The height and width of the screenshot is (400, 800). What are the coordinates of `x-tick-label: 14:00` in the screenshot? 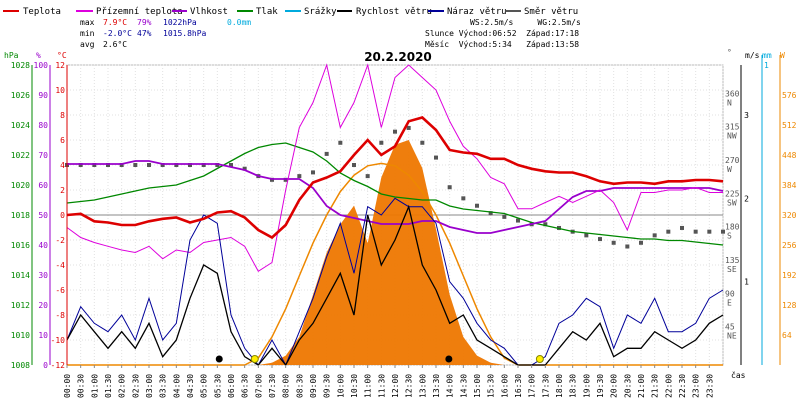 It's located at (450, 386).